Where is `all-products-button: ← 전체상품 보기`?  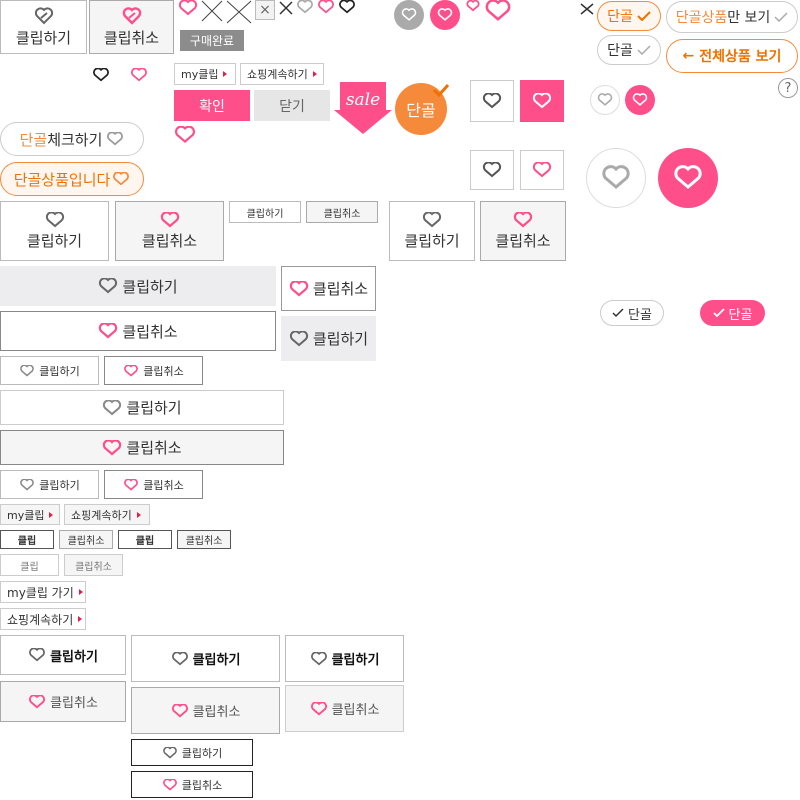 all-products-button: ← 전체상품 보기 is located at coordinates (732, 56).